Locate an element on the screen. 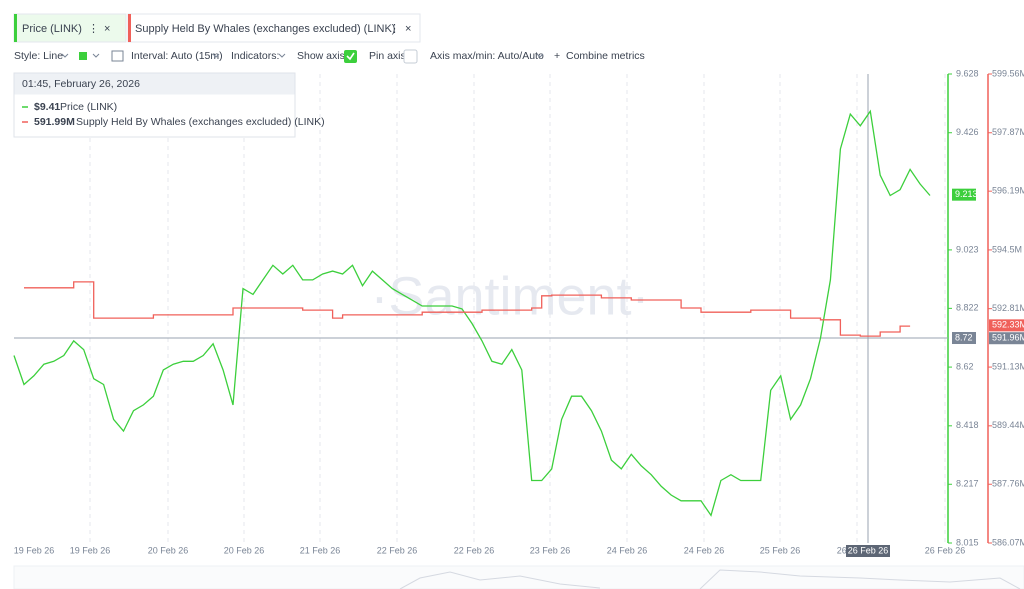  supply-last: 592.33M is located at coordinates (1008, 325).